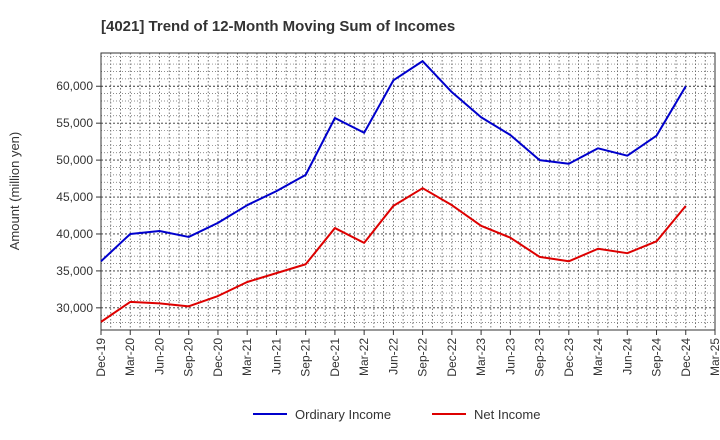 The height and width of the screenshot is (440, 720). I want to click on y-tick-label: 30,000, so click(74, 308).